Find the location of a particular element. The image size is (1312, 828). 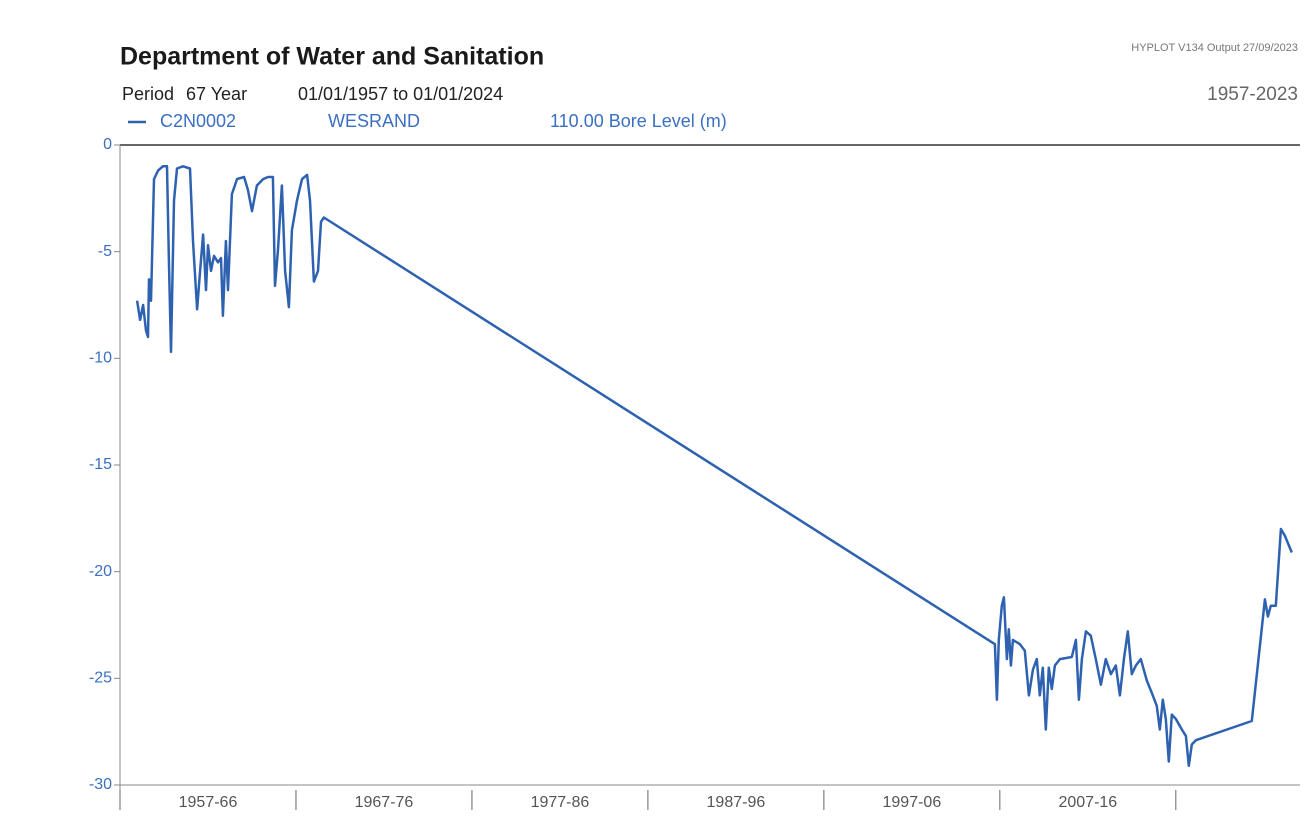

period-label: Period is located at coordinates (148, 94).